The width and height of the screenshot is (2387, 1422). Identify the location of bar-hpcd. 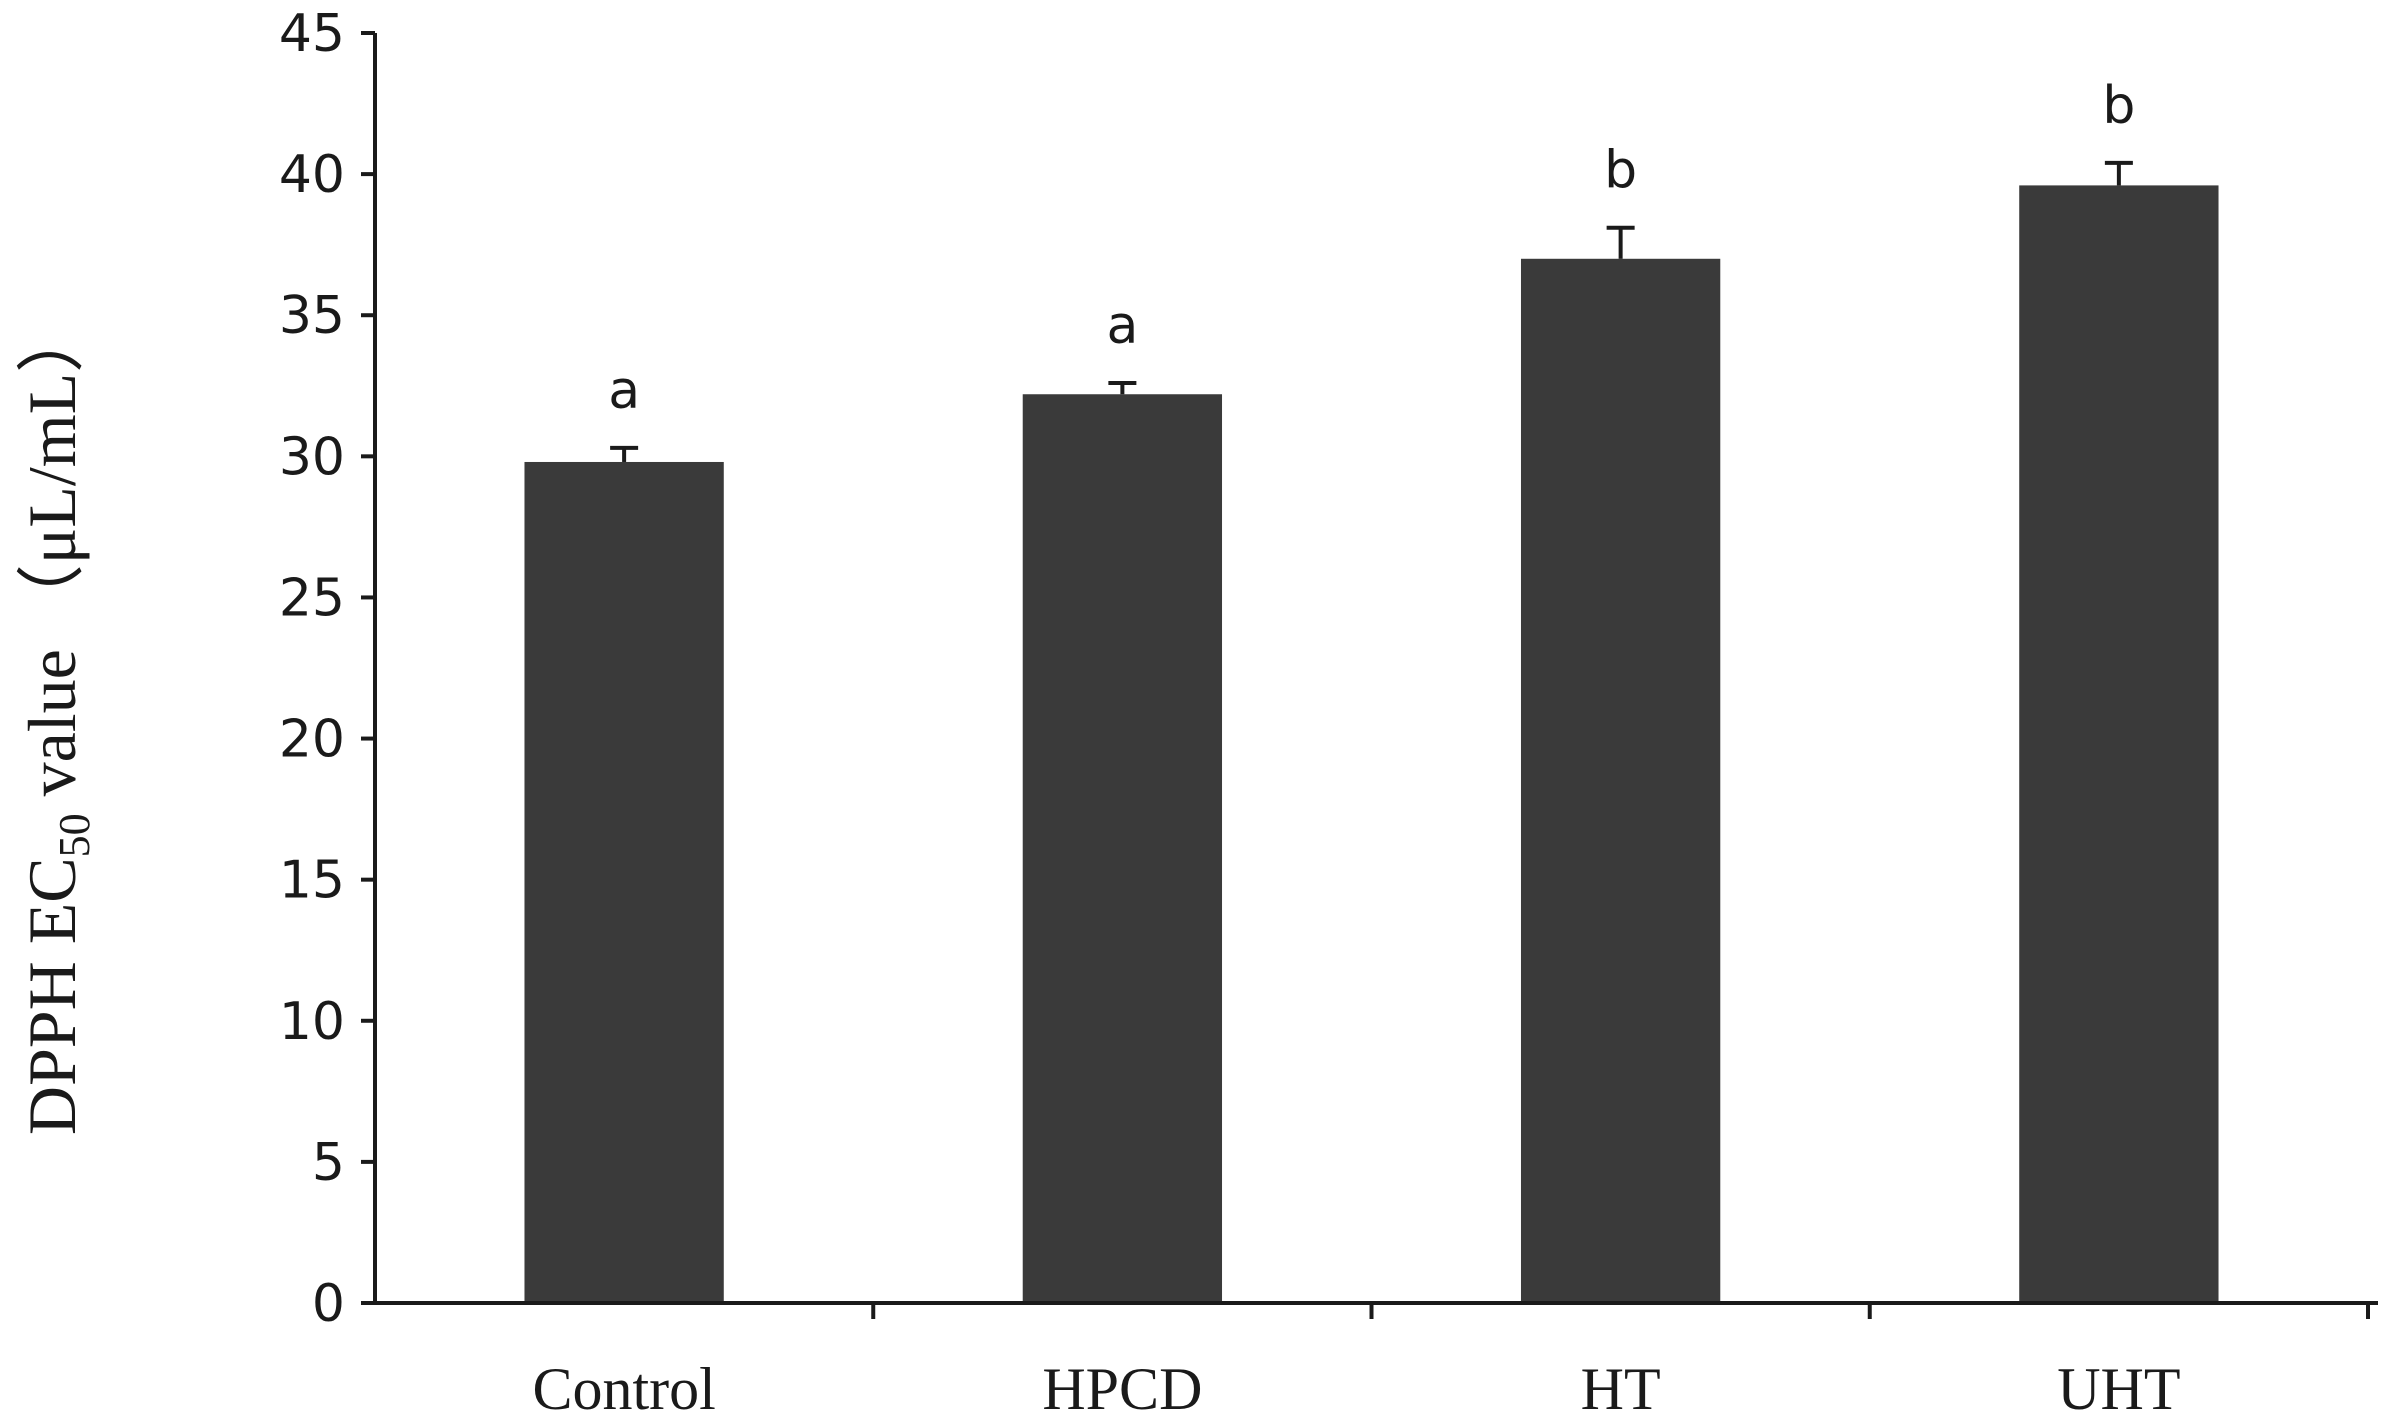
(1122, 848).